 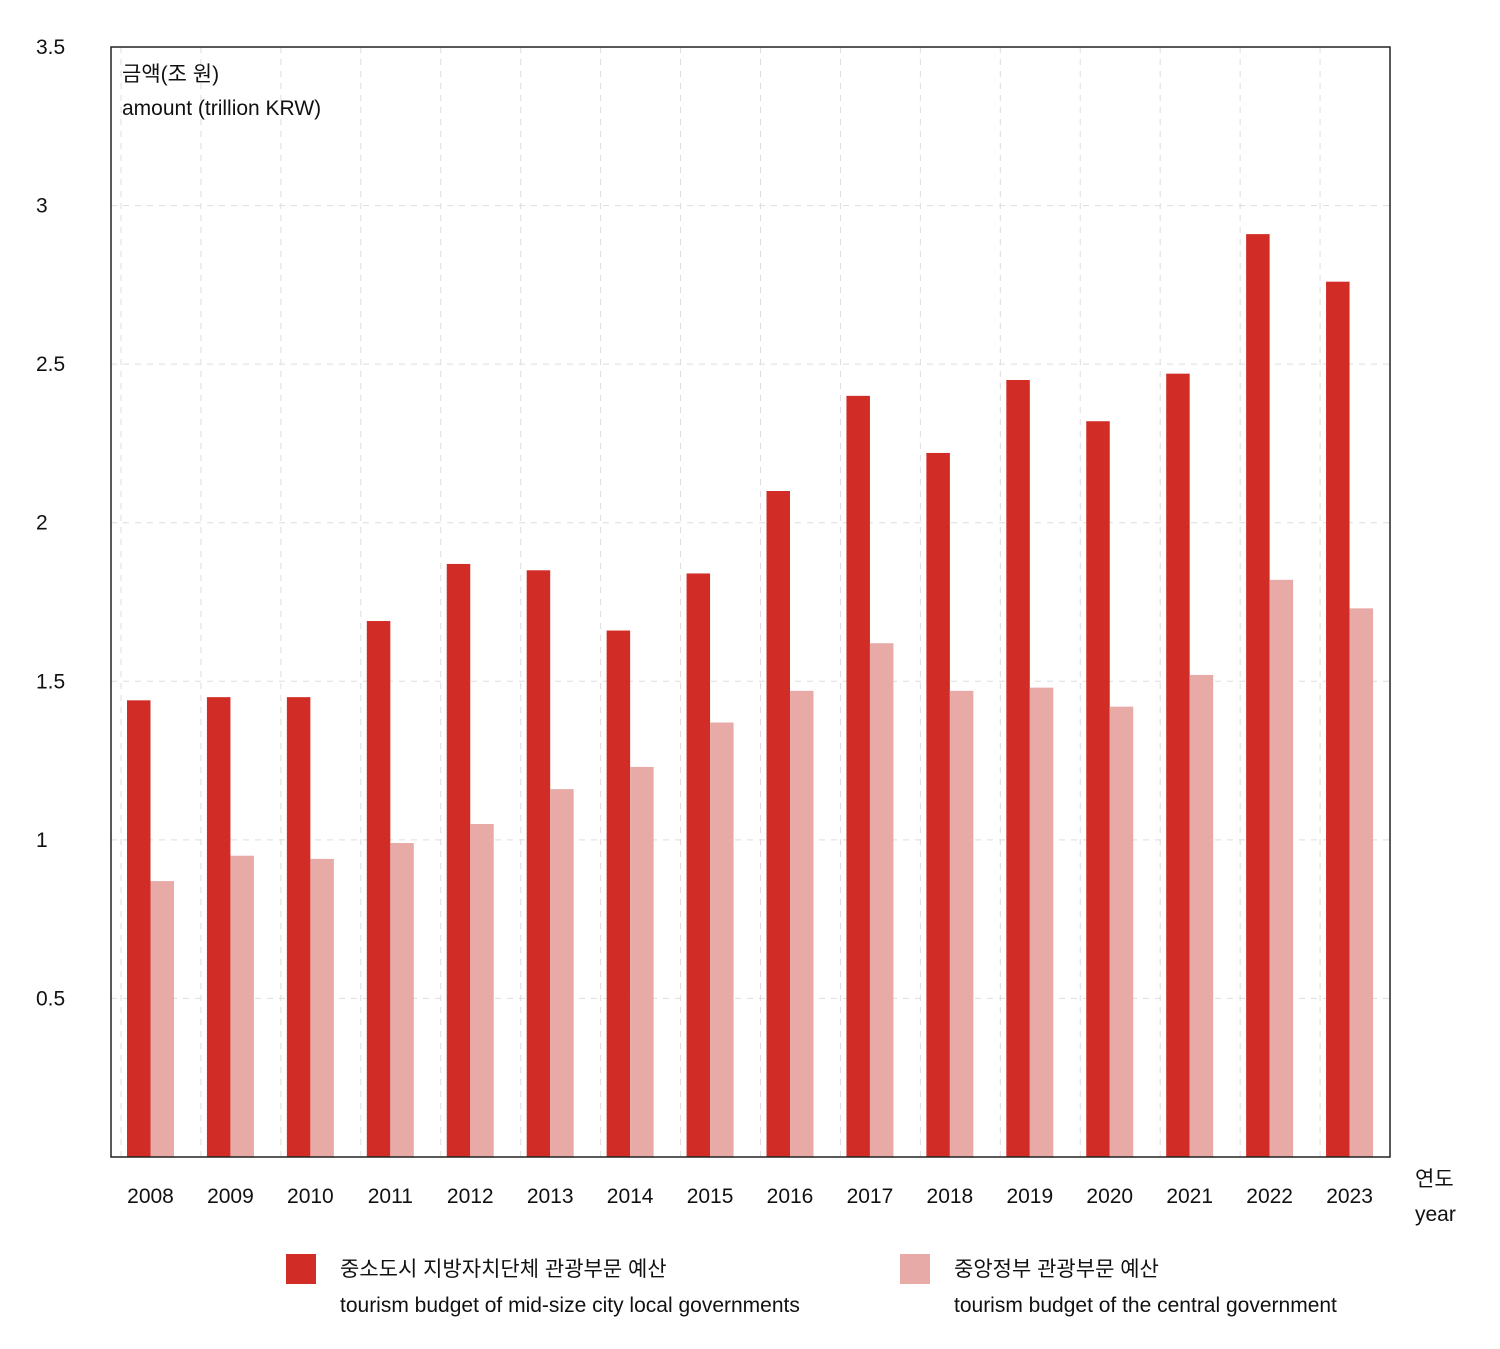 I want to click on y-axis-label-en: amount (trillion KRW), so click(x=221, y=108).